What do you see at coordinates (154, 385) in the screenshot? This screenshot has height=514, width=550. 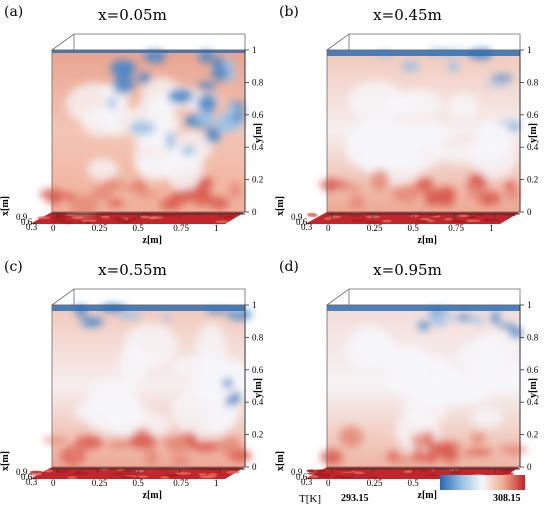 I see `field-blobs` at bounding box center [154, 385].